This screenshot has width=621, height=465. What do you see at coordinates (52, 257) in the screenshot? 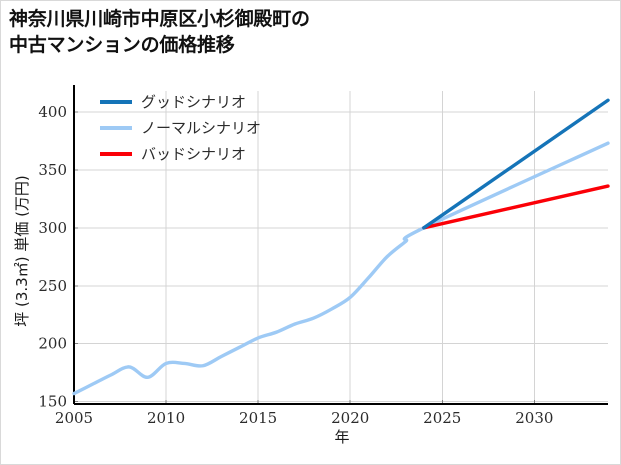
I see `y-axis-tick-labels: 150 200 250 300 350 400` at bounding box center [52, 257].